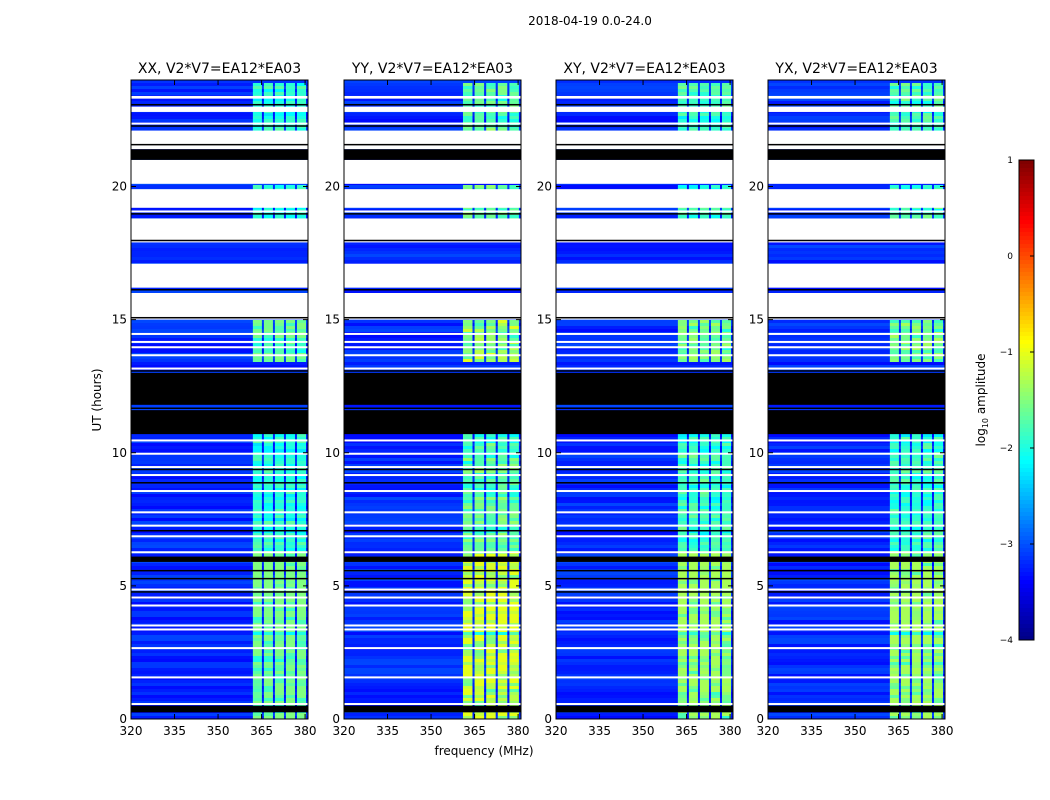  What do you see at coordinates (644, 422) in the screenshot?
I see `flagged-black-band` at bounding box center [644, 422].